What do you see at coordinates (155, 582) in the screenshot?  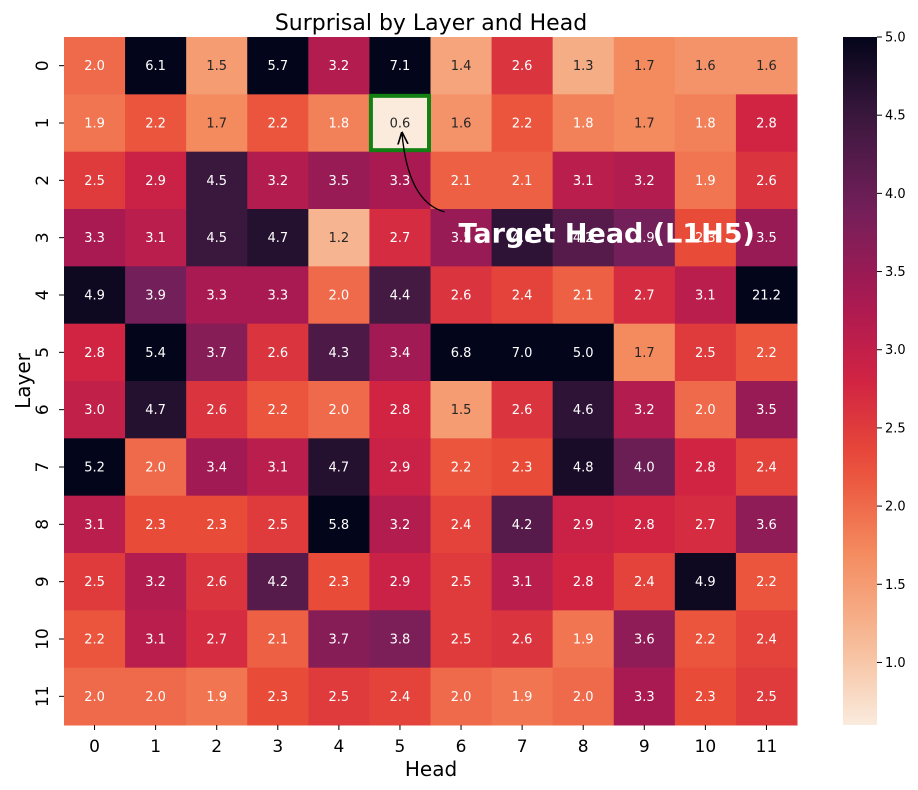 I see `cell-value-label: 3.2` at bounding box center [155, 582].